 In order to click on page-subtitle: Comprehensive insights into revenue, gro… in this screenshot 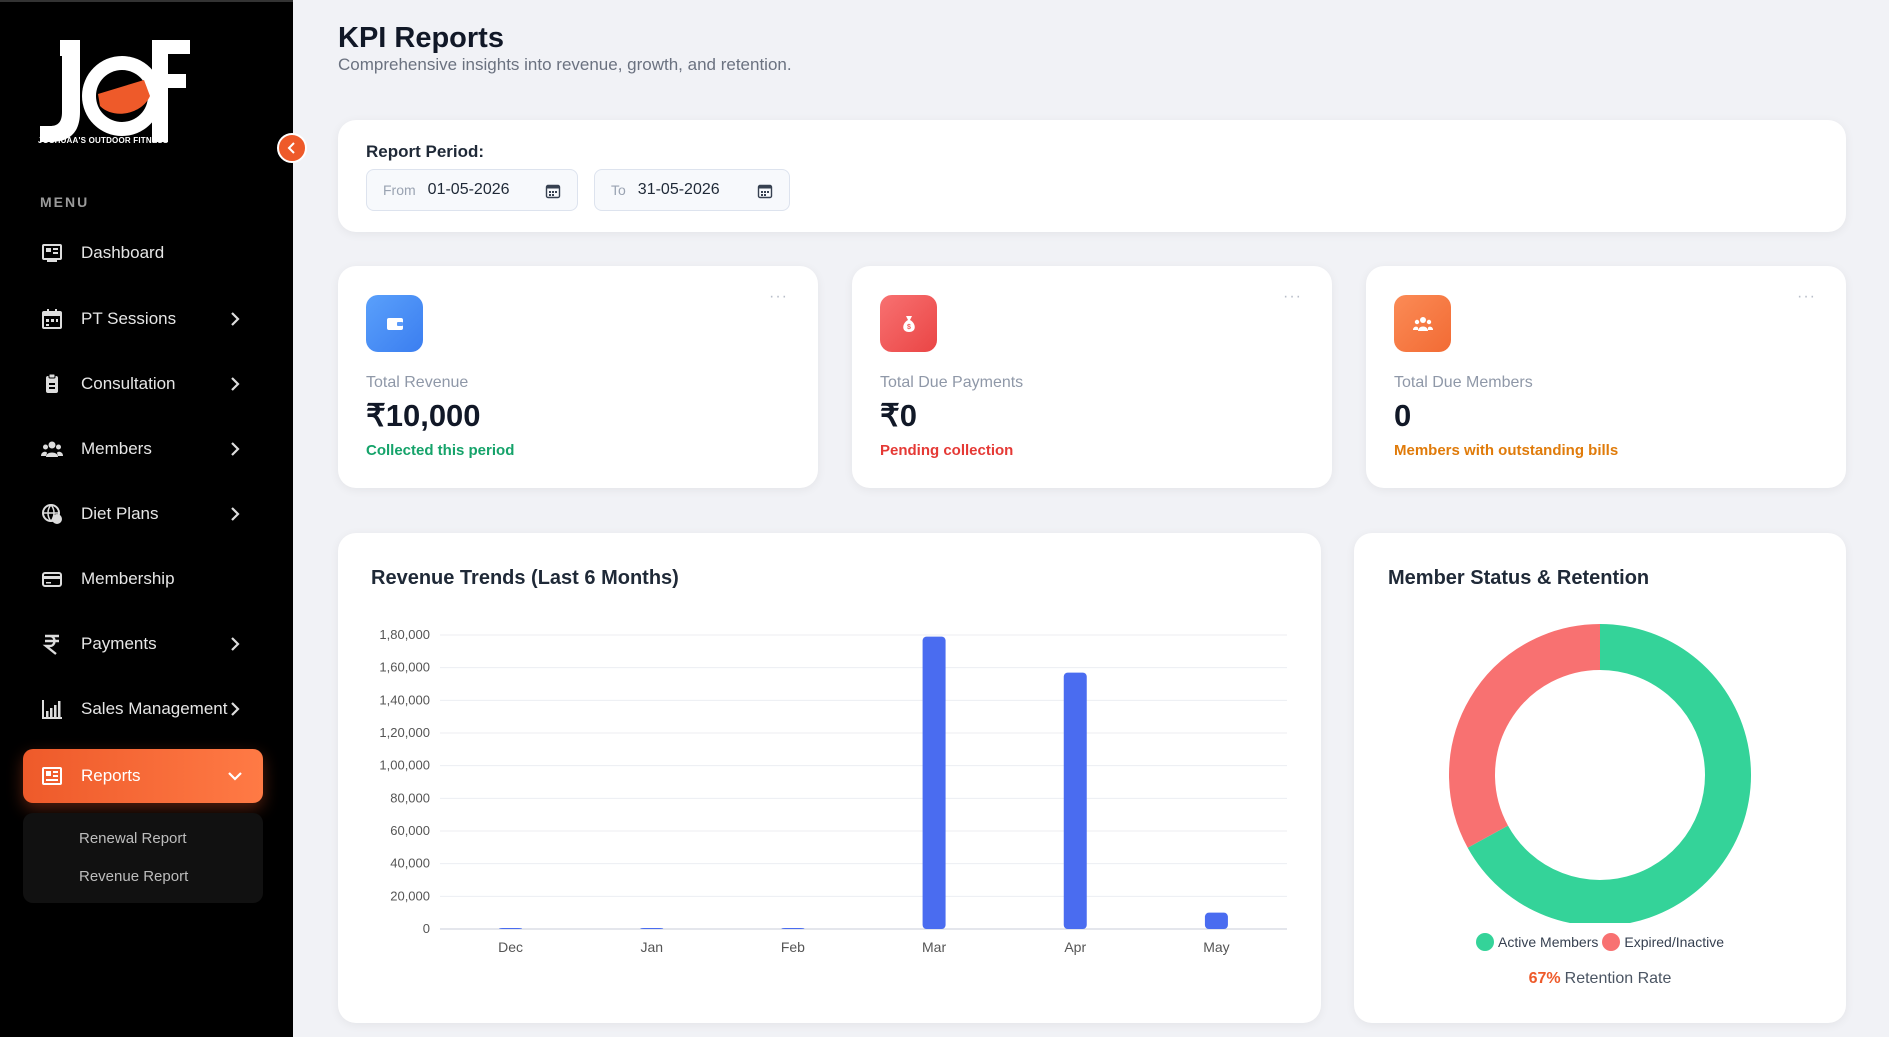, I will do `click(565, 64)`.